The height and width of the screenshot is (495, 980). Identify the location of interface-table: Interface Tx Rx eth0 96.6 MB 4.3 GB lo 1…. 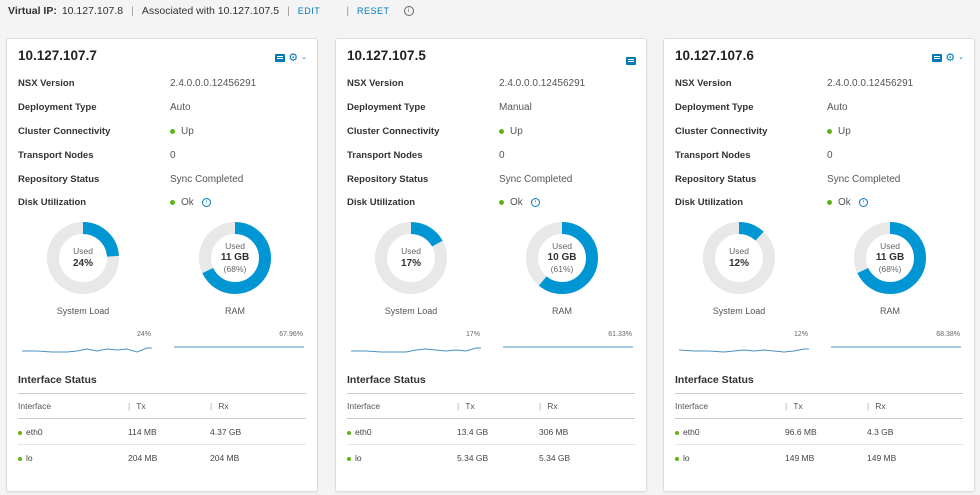
(819, 431).